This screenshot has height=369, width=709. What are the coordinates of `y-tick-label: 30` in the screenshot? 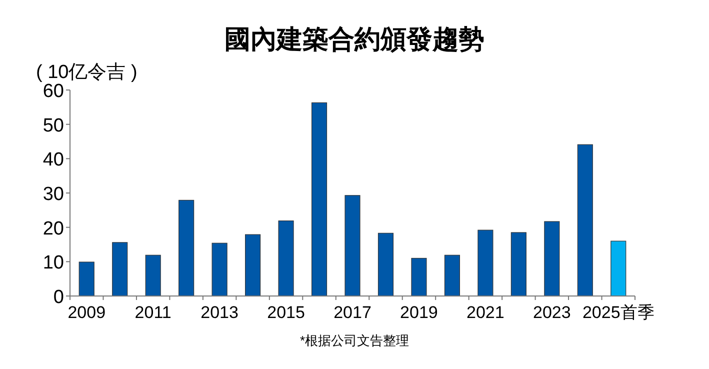 It's located at (53, 194).